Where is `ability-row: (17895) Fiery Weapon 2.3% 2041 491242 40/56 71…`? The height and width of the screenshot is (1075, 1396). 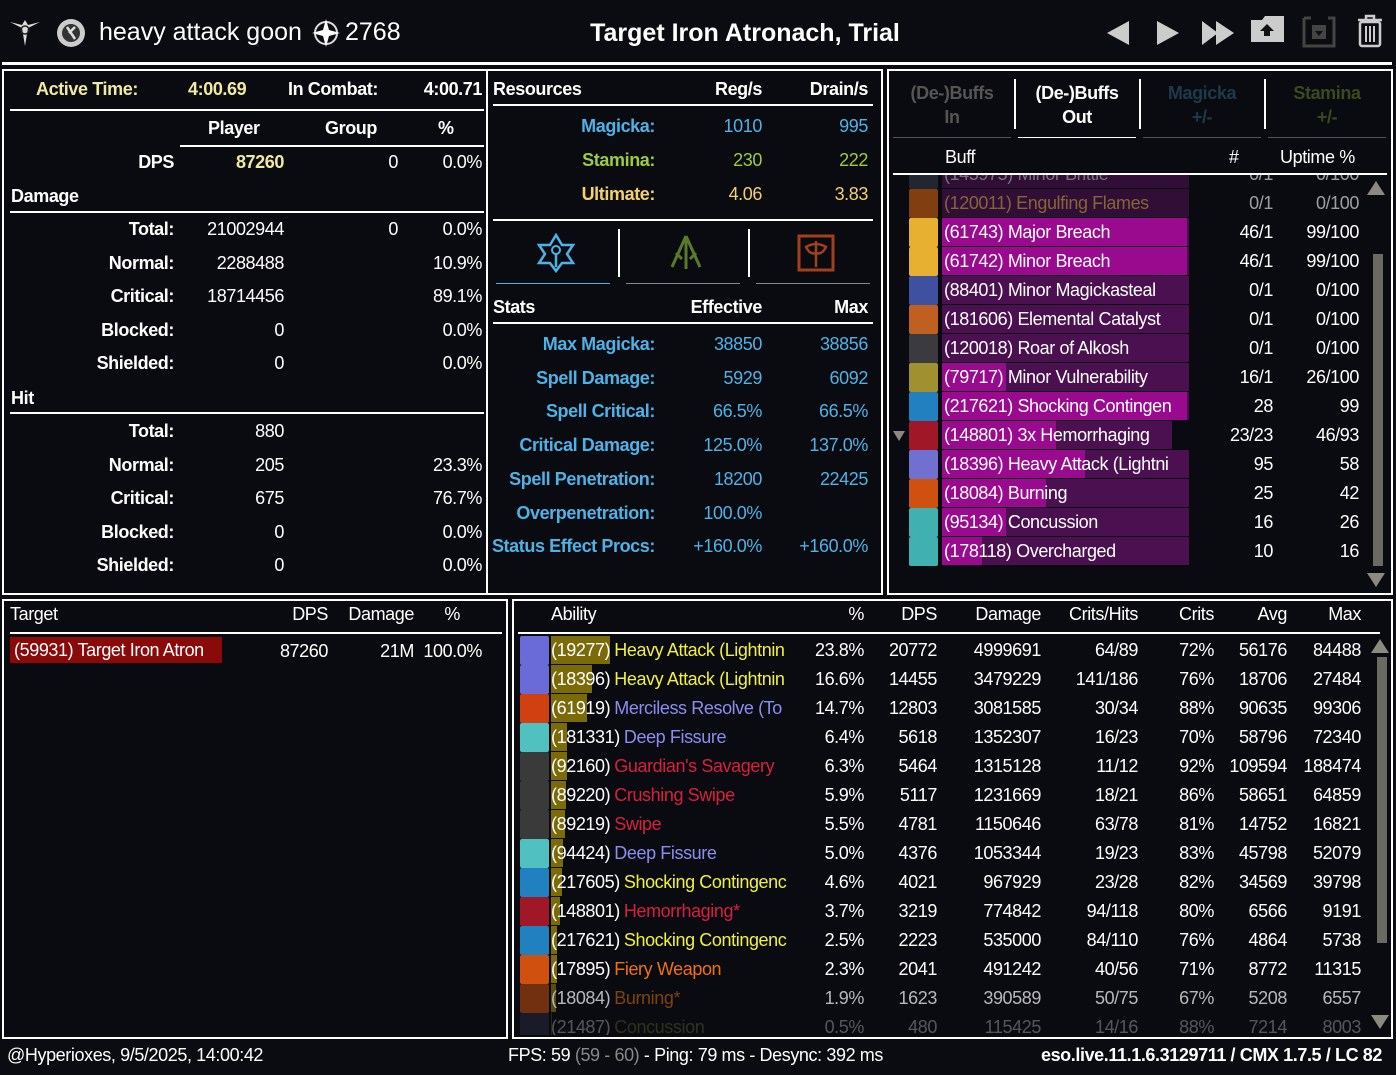
ability-row: (17895) Fiery Weapon 2.3% 2041 491242 40/56 71… is located at coordinates (944, 969).